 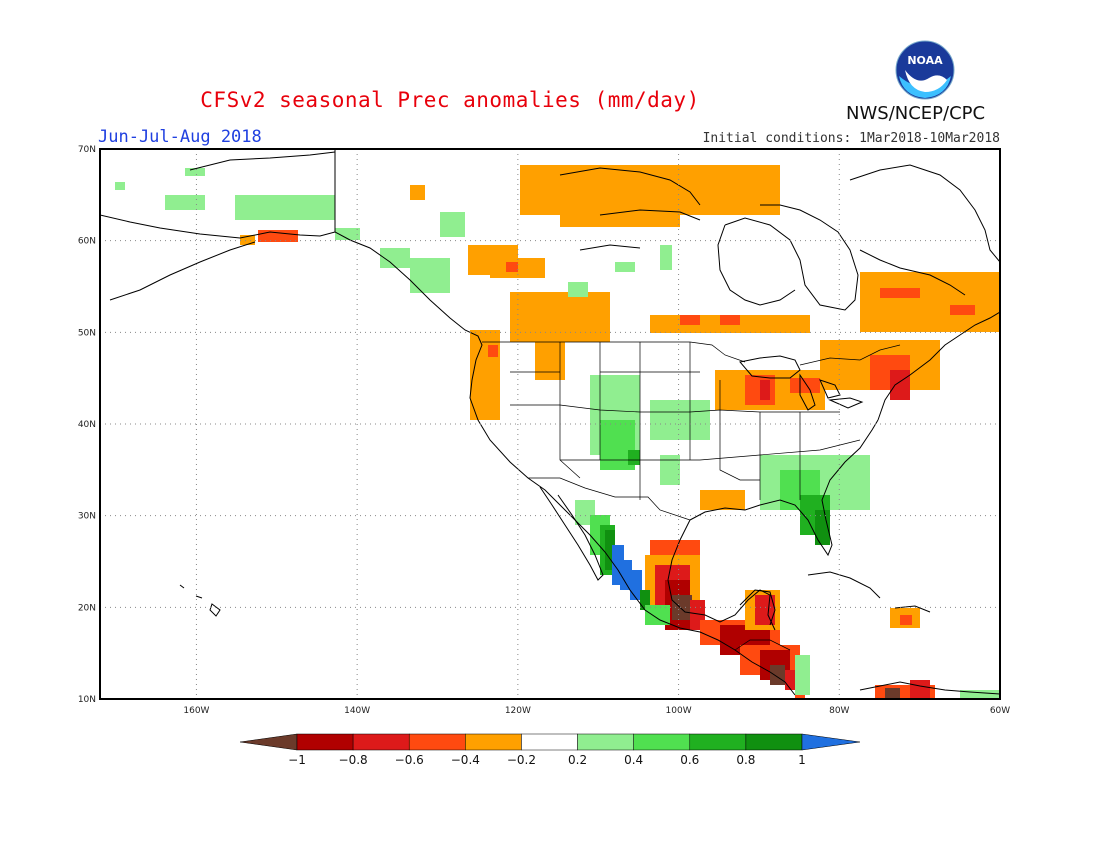 What do you see at coordinates (87, 150) in the screenshot?
I see `lat-label-70N: 70N` at bounding box center [87, 150].